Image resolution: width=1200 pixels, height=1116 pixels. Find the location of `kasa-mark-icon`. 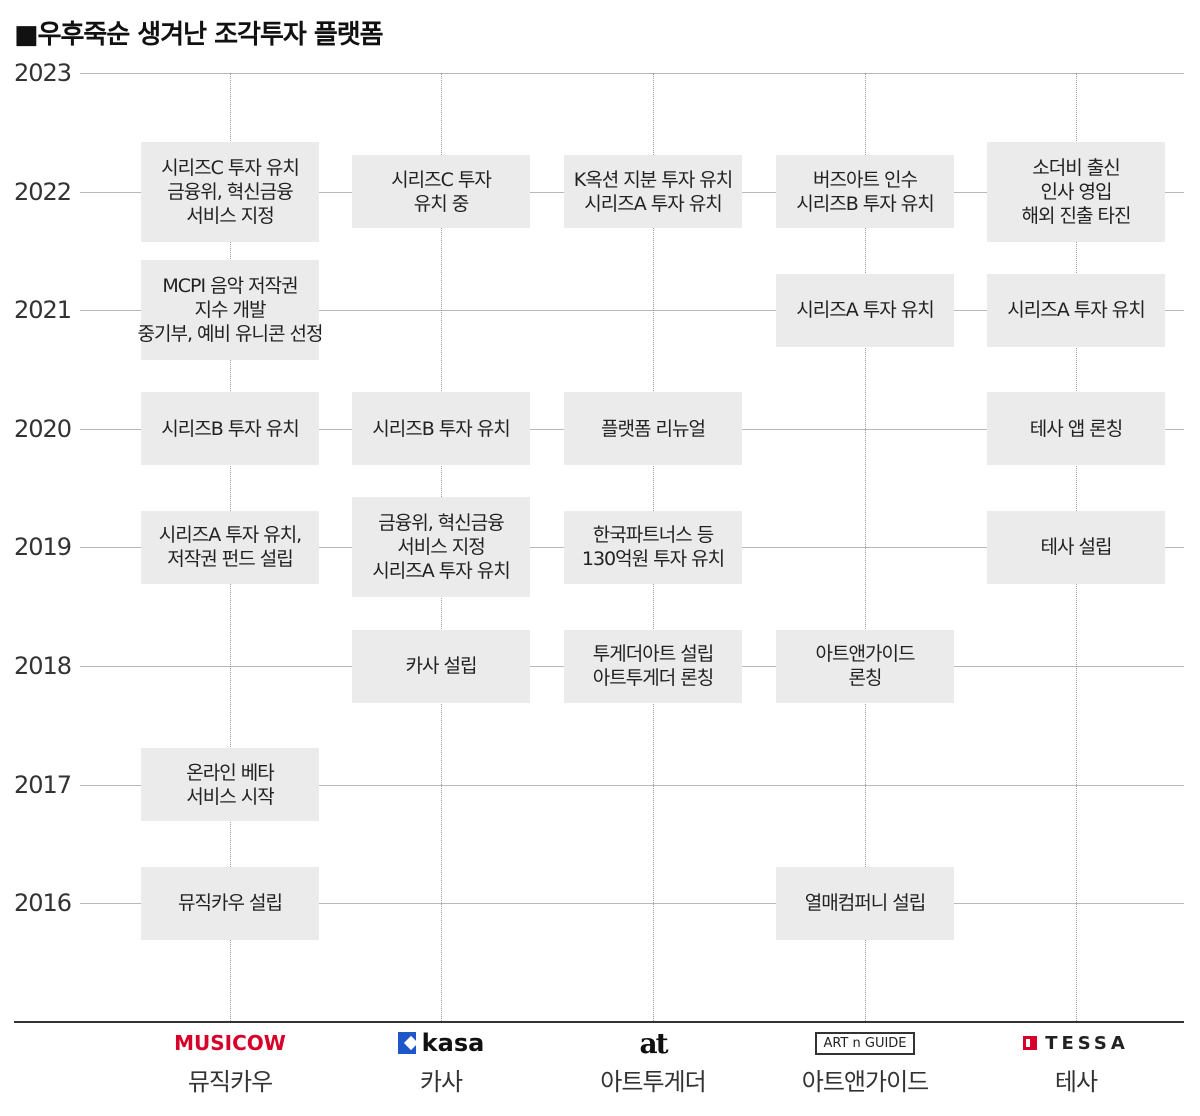

kasa-mark-icon is located at coordinates (406, 1043).